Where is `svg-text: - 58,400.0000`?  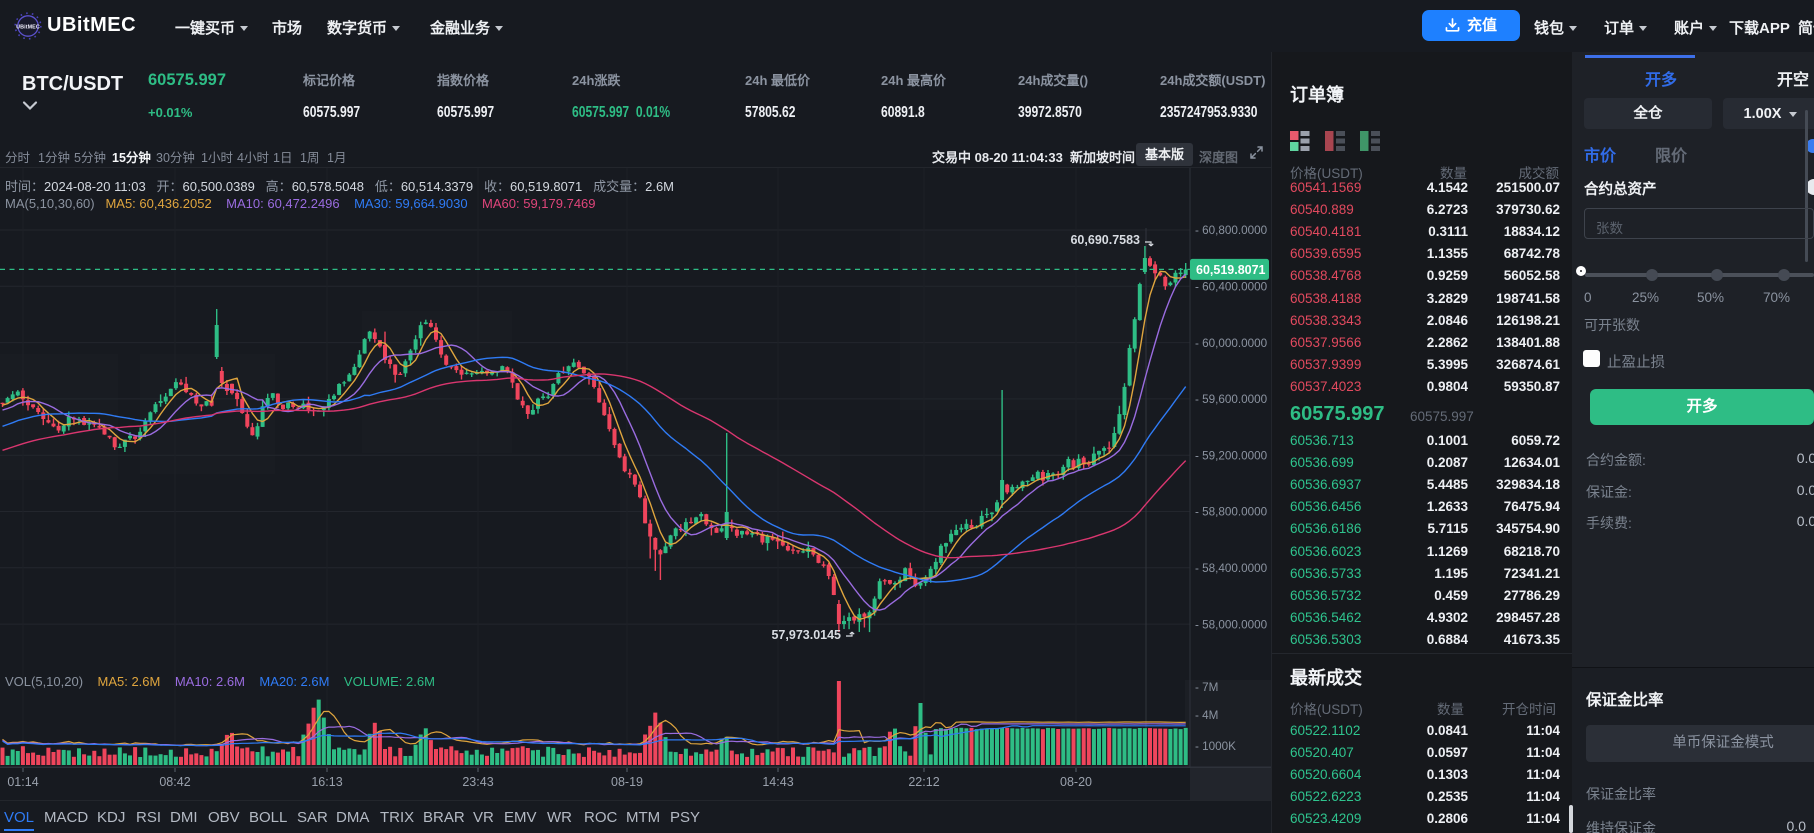 svg-text: - 58,400.0000 is located at coordinates (1231, 568).